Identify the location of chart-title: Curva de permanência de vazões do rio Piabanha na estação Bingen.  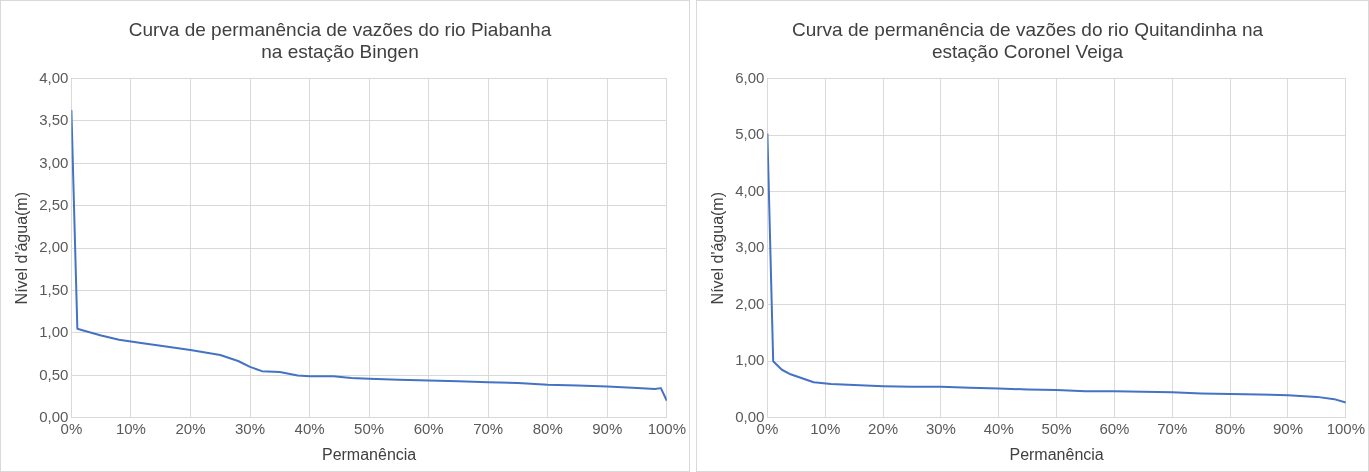
(340, 40).